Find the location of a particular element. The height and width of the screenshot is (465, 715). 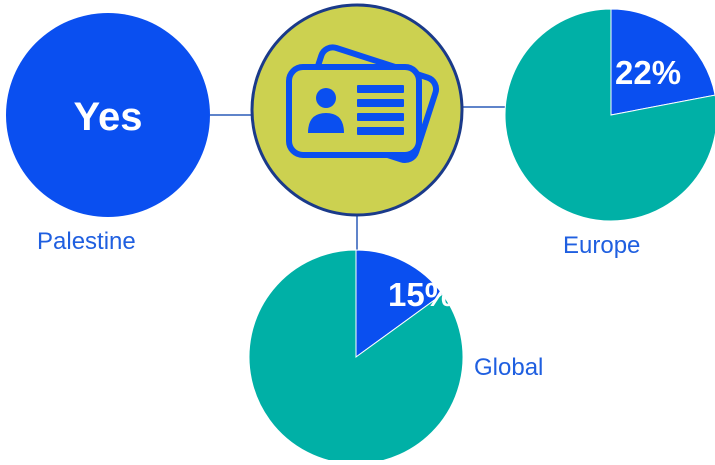

center-badge is located at coordinates (357, 110).